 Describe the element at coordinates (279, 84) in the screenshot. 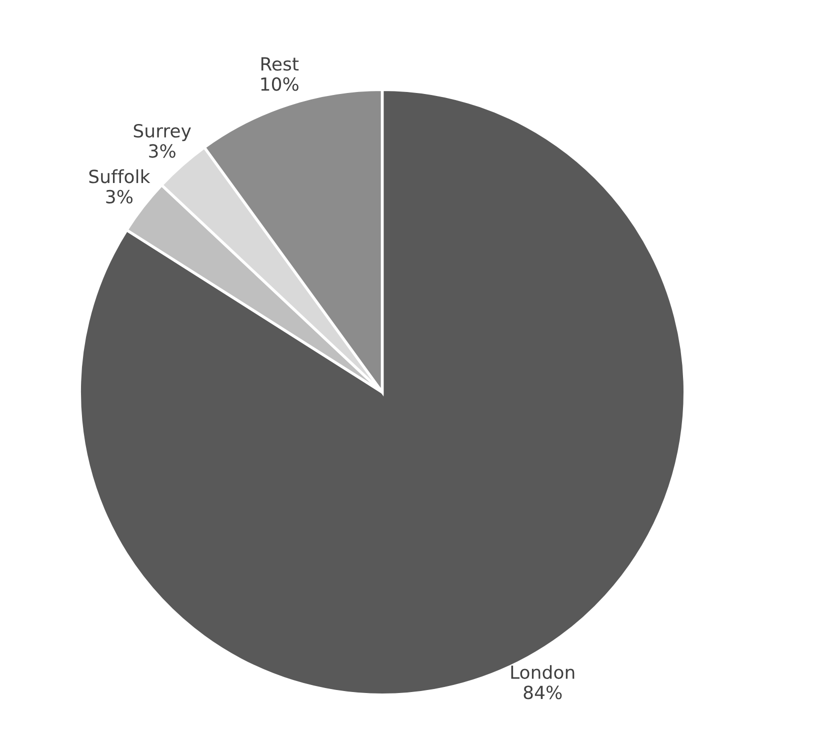

I see `data-label: 10%` at that location.